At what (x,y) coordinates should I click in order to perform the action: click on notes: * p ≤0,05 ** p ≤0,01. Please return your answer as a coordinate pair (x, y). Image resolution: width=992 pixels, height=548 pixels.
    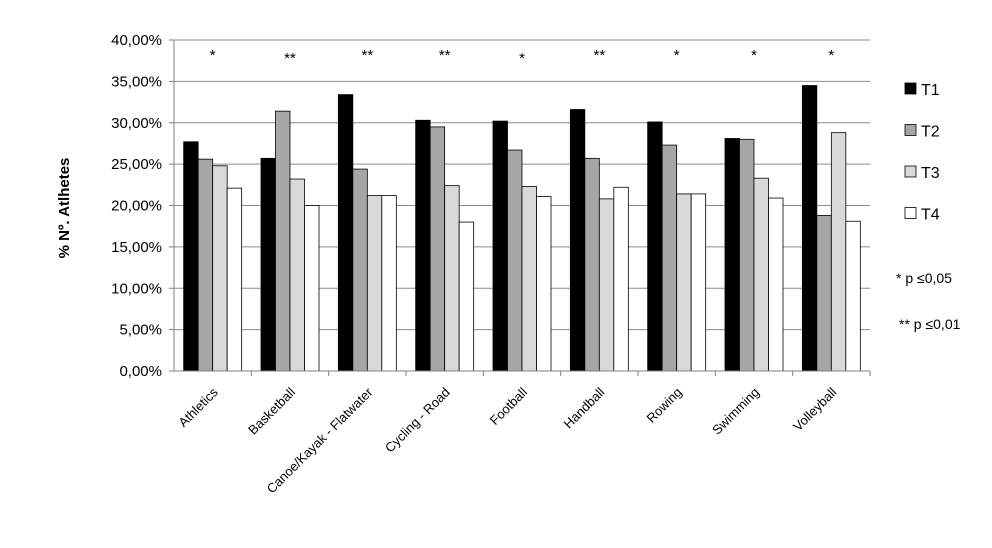
    Looking at the image, I should click on (928, 301).